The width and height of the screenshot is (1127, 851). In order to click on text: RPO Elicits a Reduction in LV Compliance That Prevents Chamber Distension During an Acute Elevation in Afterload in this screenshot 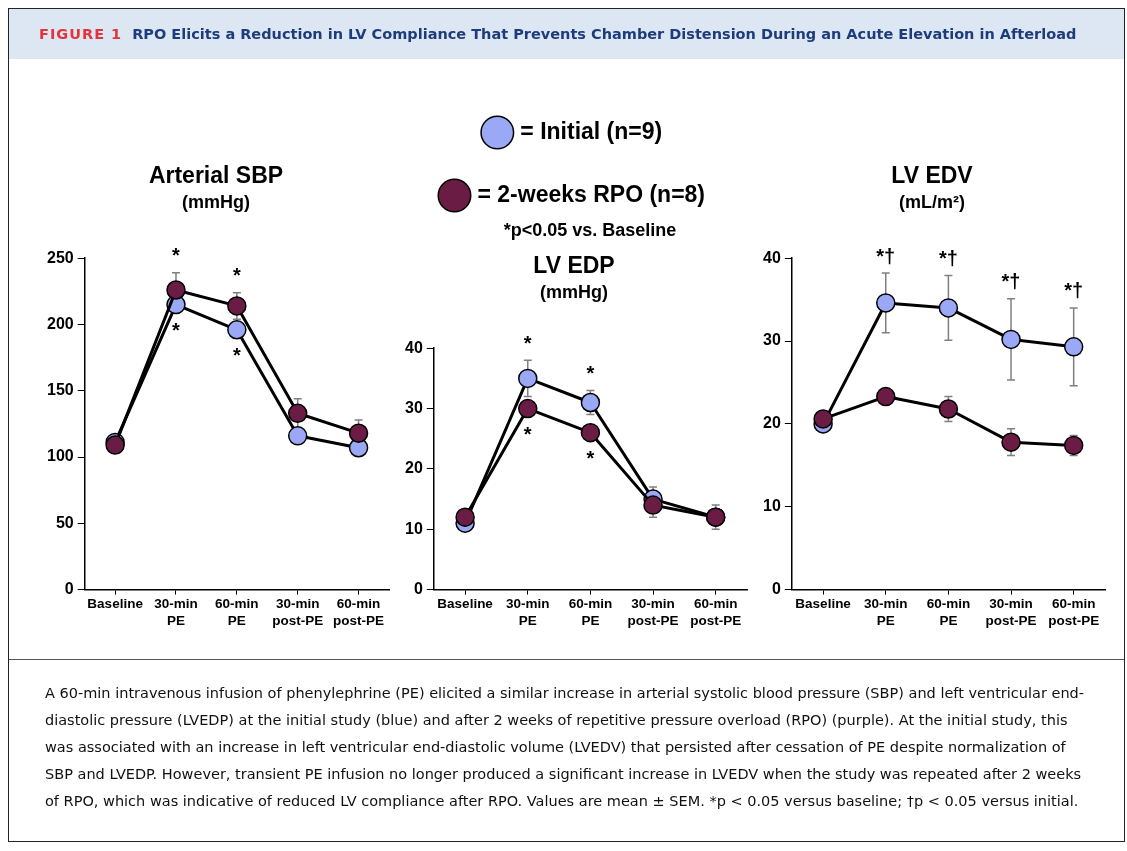, I will do `click(604, 34)`.